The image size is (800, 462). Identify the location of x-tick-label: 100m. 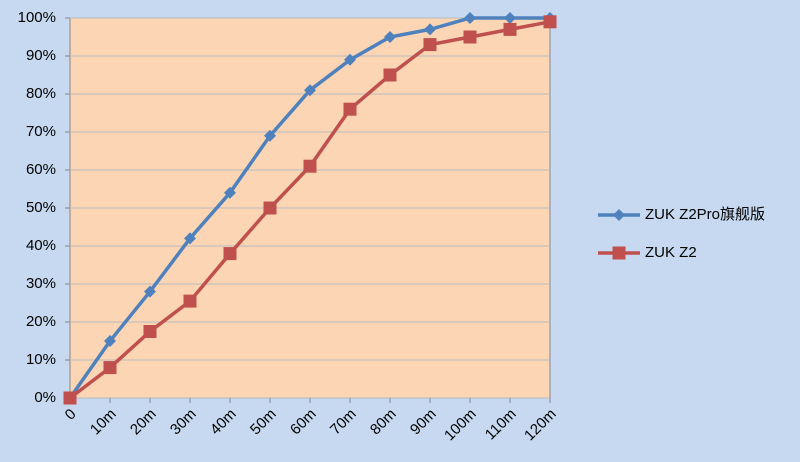
(460, 425).